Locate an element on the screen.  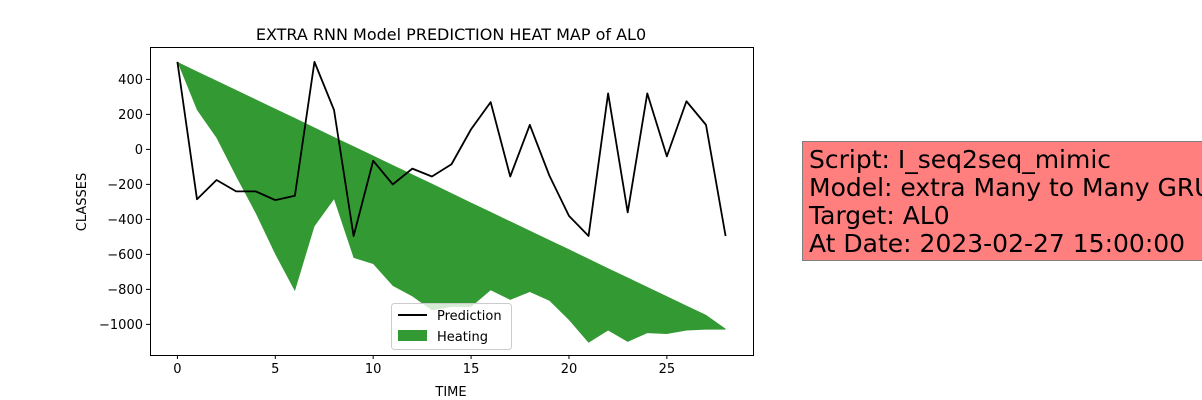
x-tick-label: 25 is located at coordinates (667, 369).